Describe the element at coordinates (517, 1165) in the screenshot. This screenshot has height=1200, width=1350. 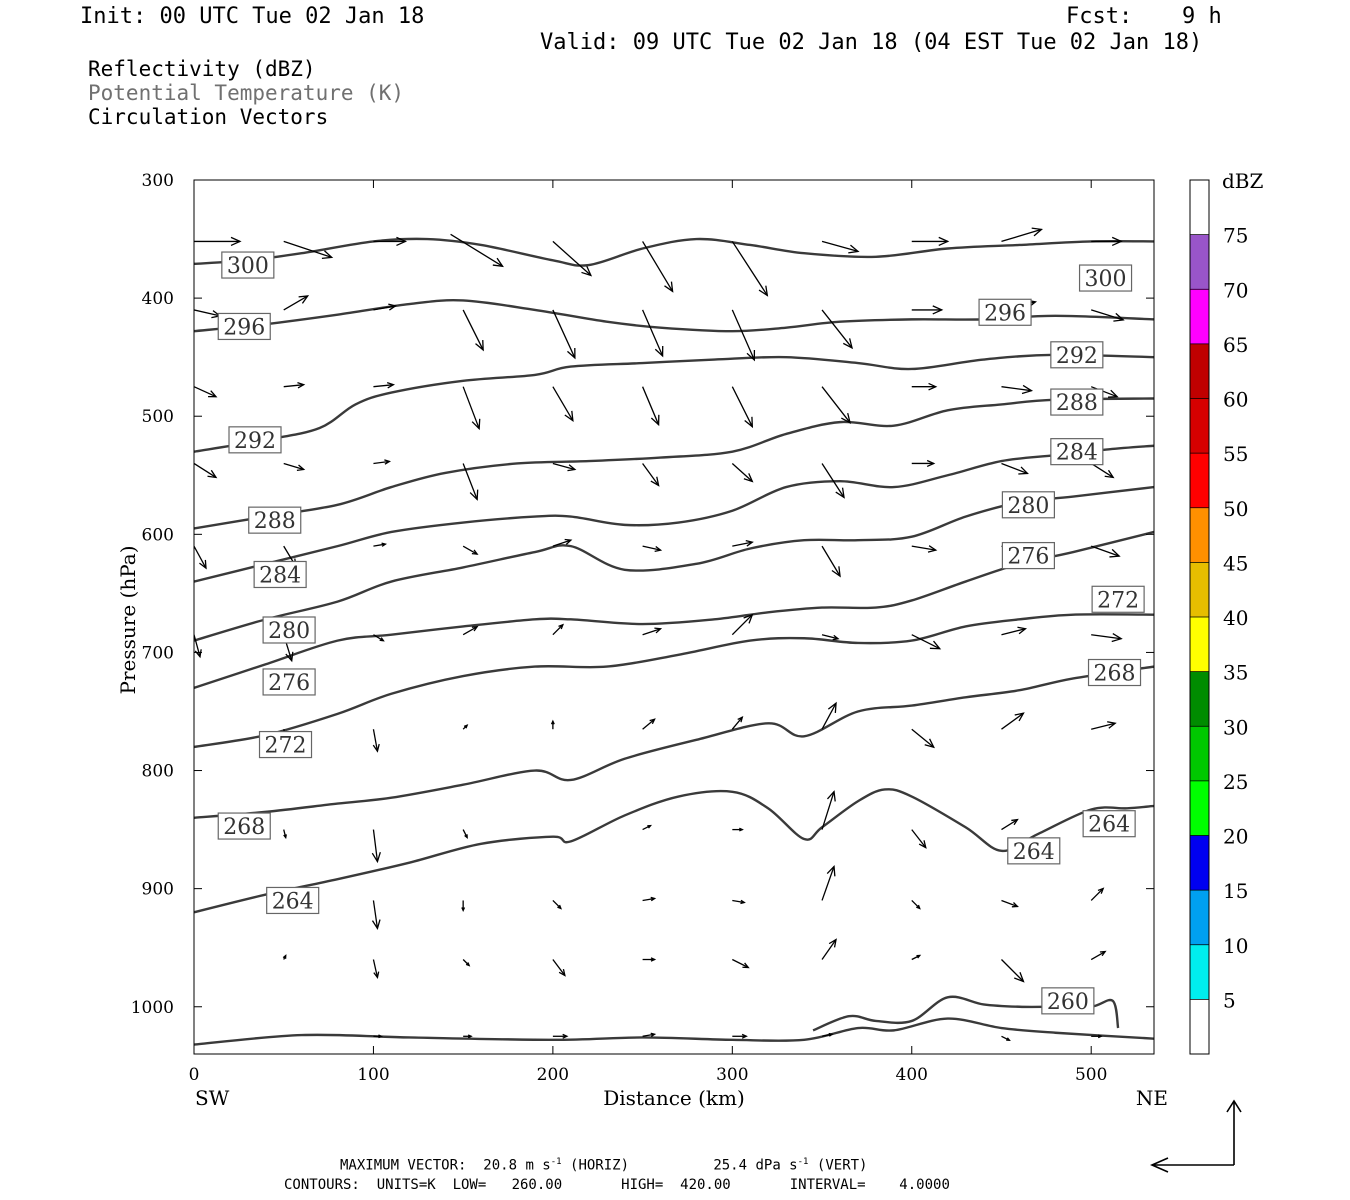
I see `horiz-value: 20.8 m s` at that location.